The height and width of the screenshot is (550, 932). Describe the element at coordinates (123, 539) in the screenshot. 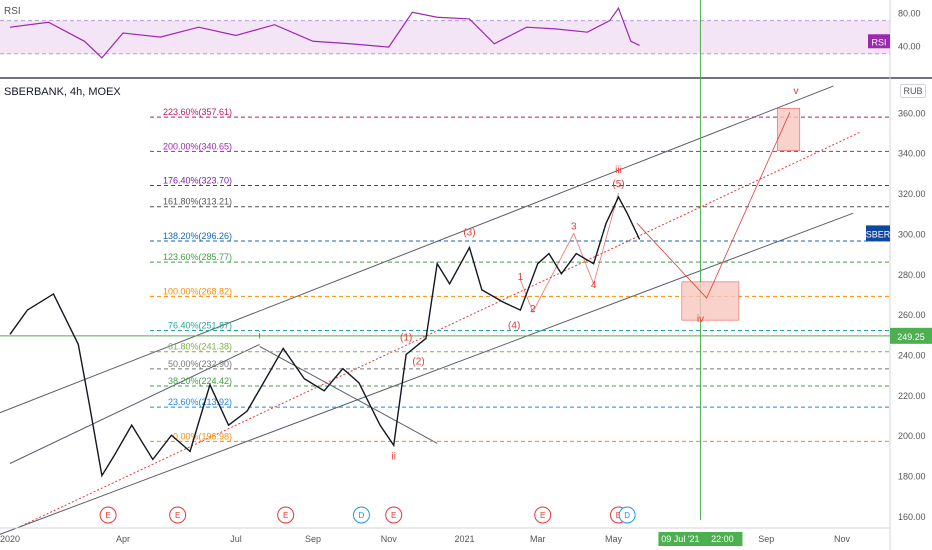

I see `x-tick-label: Apr` at that location.